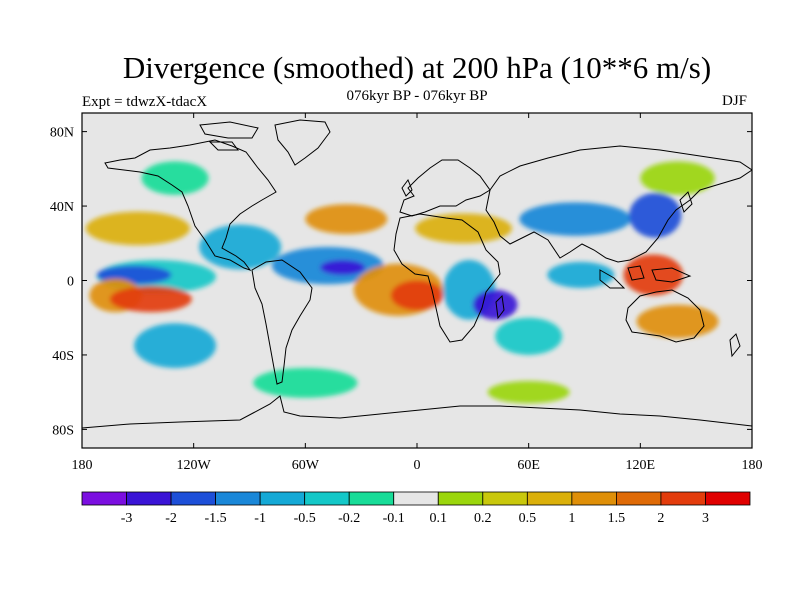 This screenshot has height=600, width=800. What do you see at coordinates (735, 101) in the screenshot?
I see `season-label: DJF` at bounding box center [735, 101].